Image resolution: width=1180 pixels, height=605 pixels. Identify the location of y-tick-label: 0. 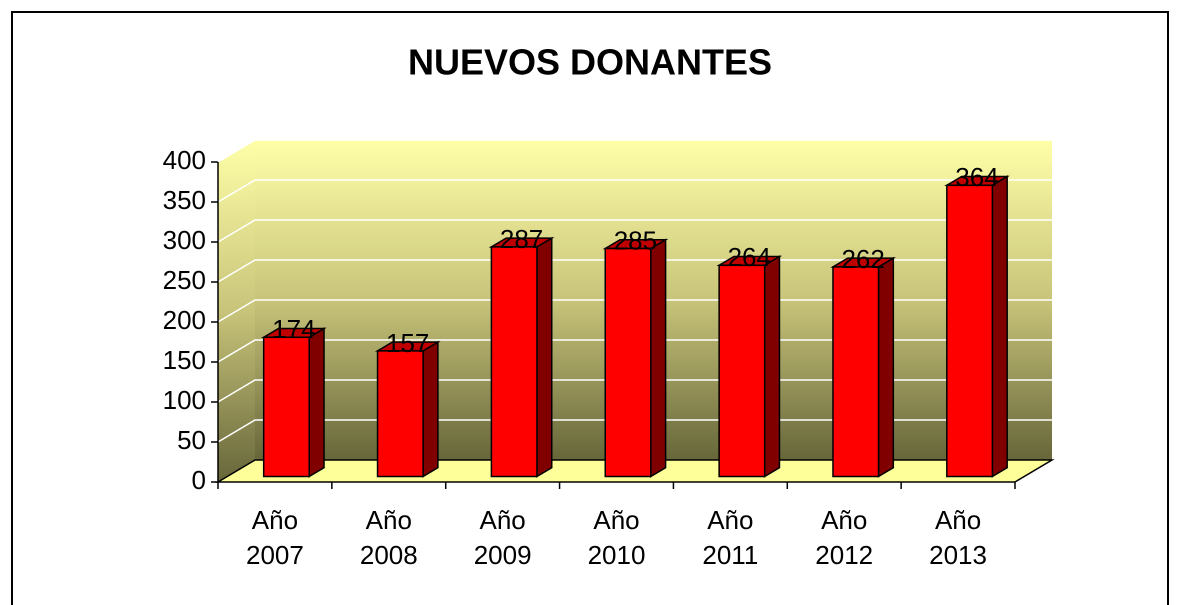
(199, 480).